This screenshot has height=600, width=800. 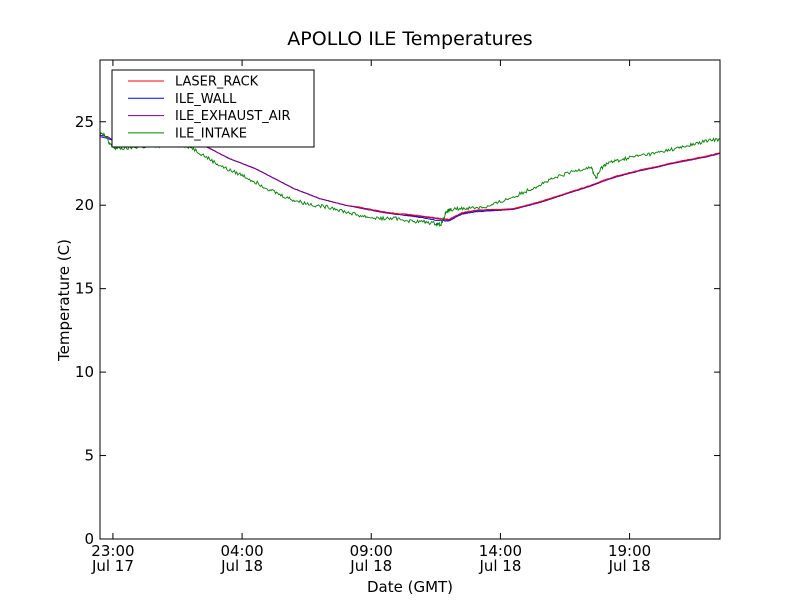 What do you see at coordinates (84, 289) in the screenshot?
I see `y-tick-label: 15` at bounding box center [84, 289].